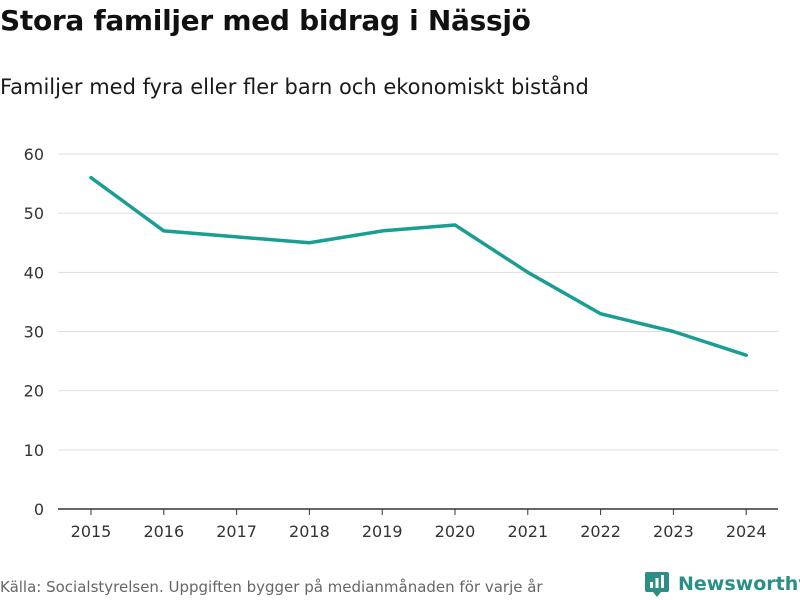 The image size is (800, 600). Describe the element at coordinates (673, 531) in the screenshot. I see `x-tick-label-2023: 2023` at that location.